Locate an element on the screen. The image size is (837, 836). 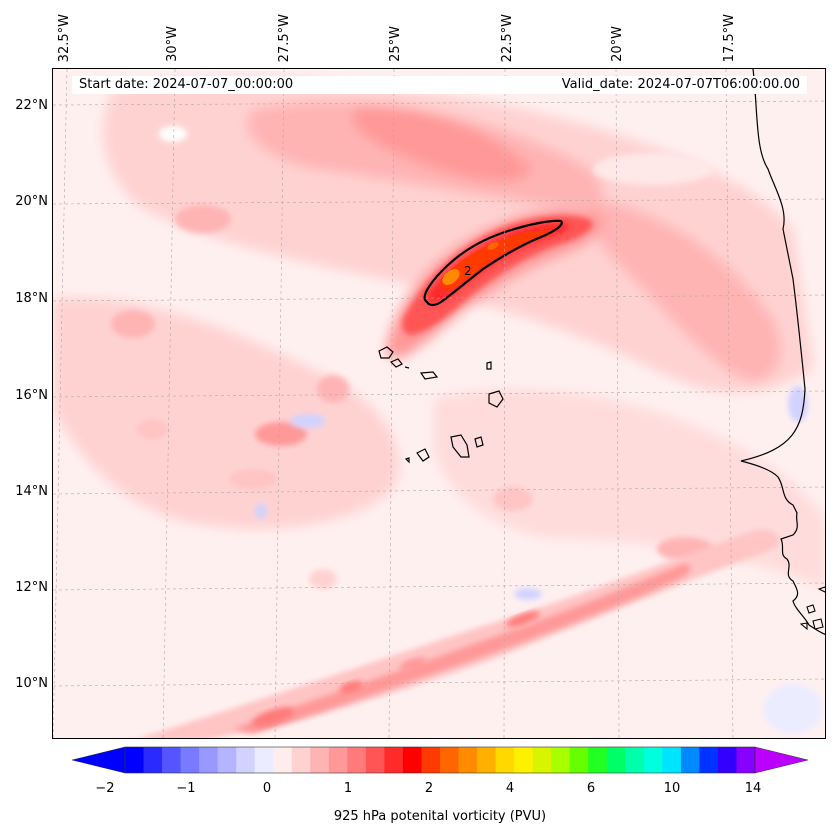
lat-label-16n: 16°N is located at coordinates (31, 395).